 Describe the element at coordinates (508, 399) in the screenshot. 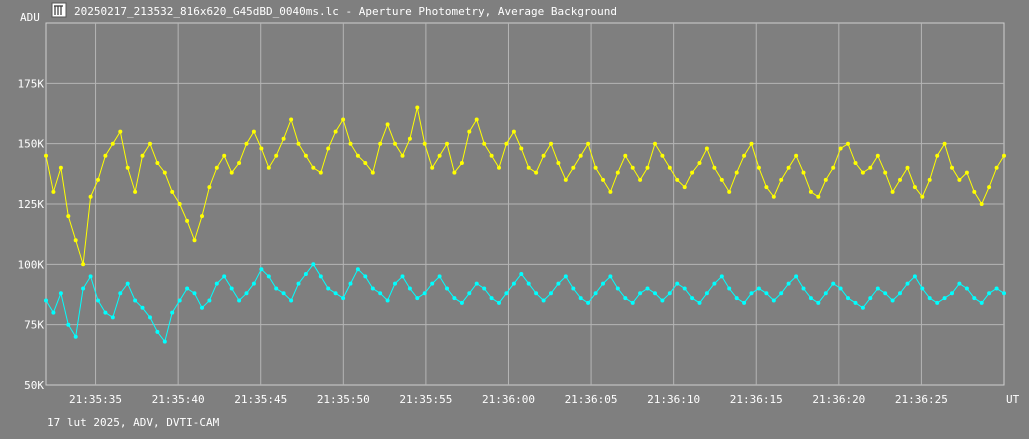

I see `x-tick-label: 21:36:00` at that location.